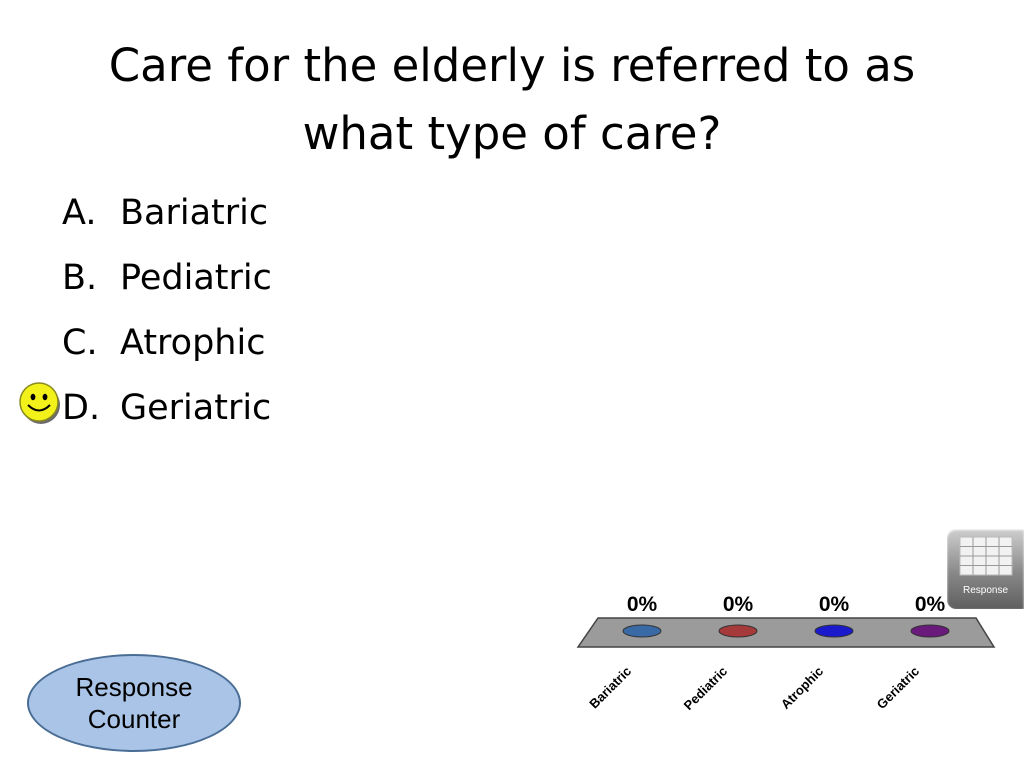  I want to click on question-title-line-2: what type of care?, so click(512, 133).